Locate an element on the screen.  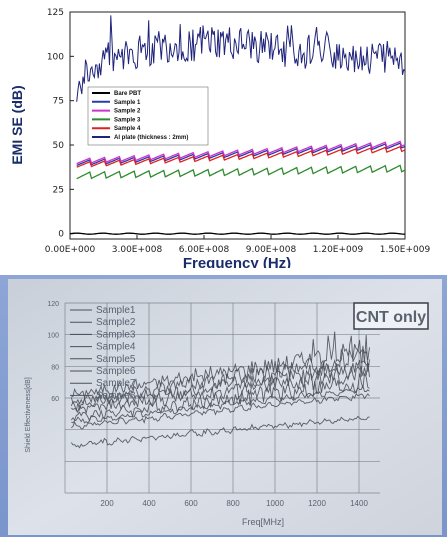
y-tick-label: 80 is located at coordinates (55, 367).